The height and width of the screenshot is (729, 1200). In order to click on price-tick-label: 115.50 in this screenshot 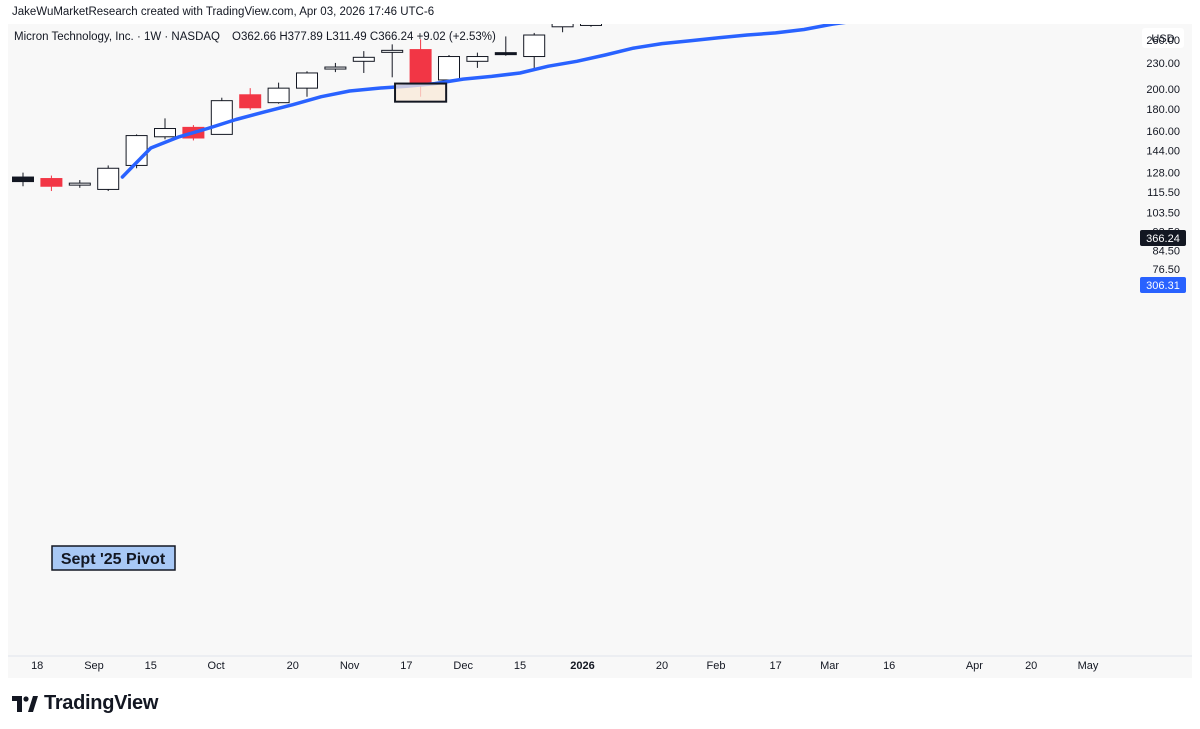, I will do `click(1163, 193)`.